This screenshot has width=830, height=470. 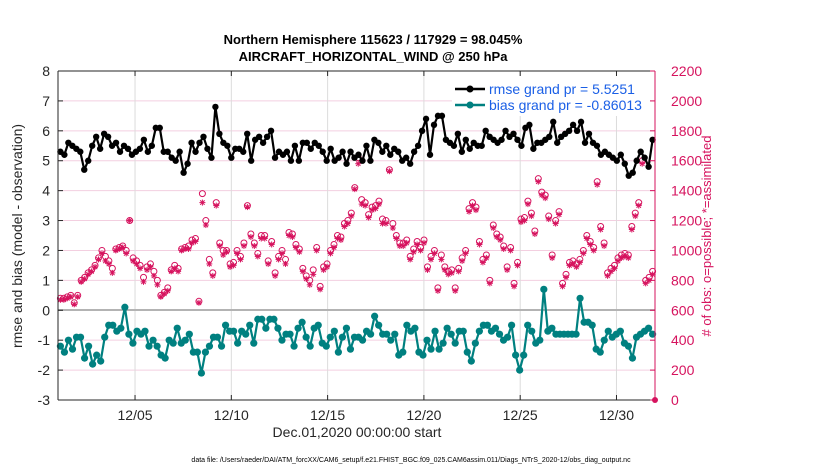 What do you see at coordinates (44, 340) in the screenshot?
I see `y-tick-label: -1` at bounding box center [44, 340].